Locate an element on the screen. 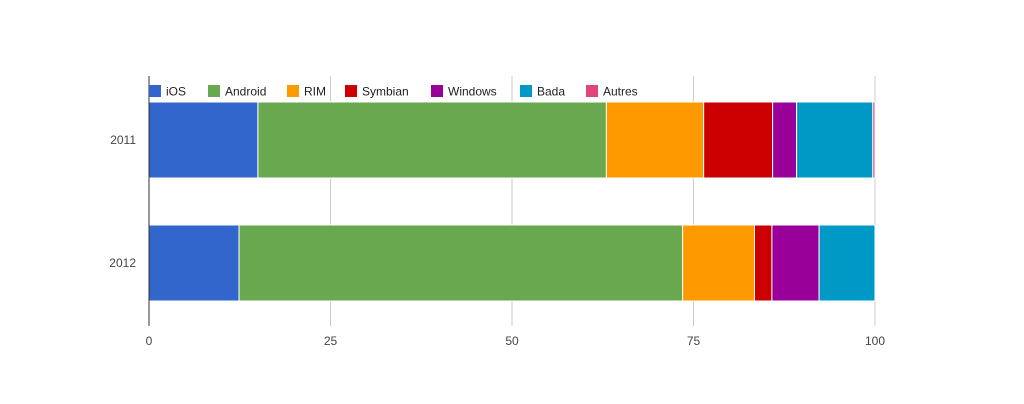 The image size is (1024, 404). x-tick-label: 100 is located at coordinates (875, 341).